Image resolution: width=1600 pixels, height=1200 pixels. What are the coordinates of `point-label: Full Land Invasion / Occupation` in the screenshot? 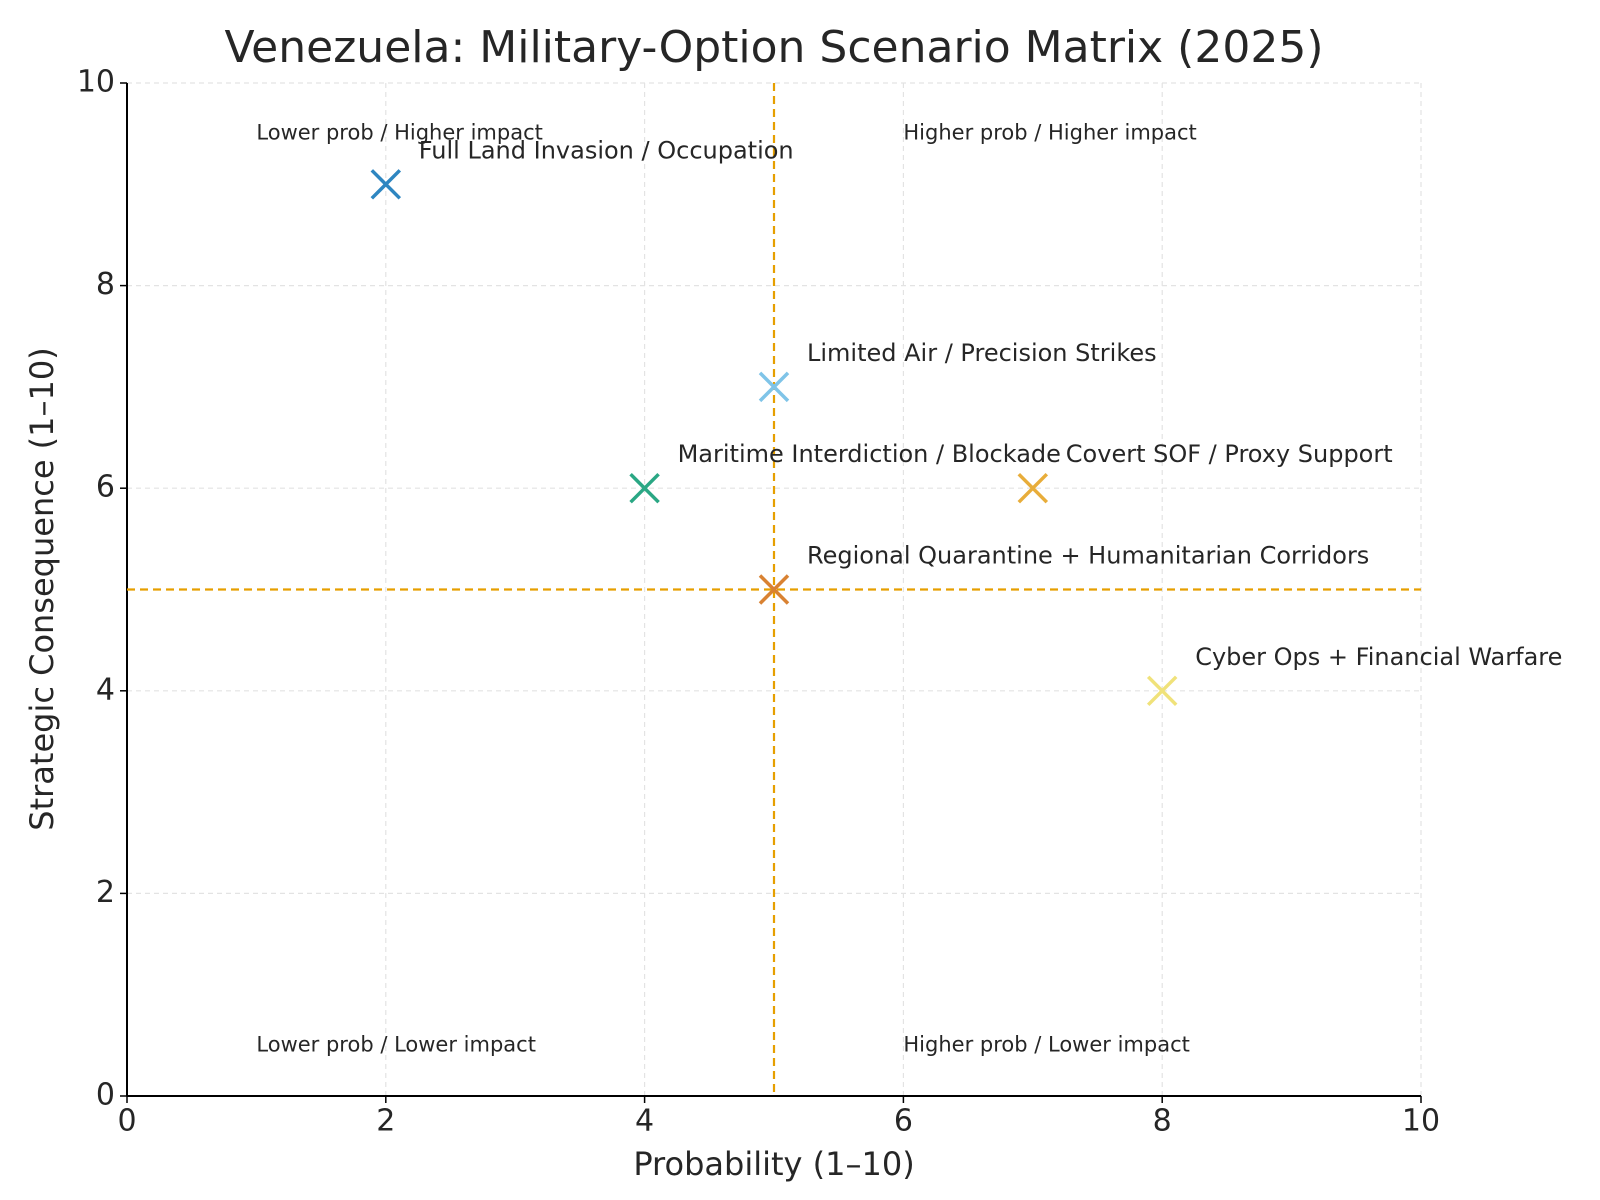 It's located at (606, 150).